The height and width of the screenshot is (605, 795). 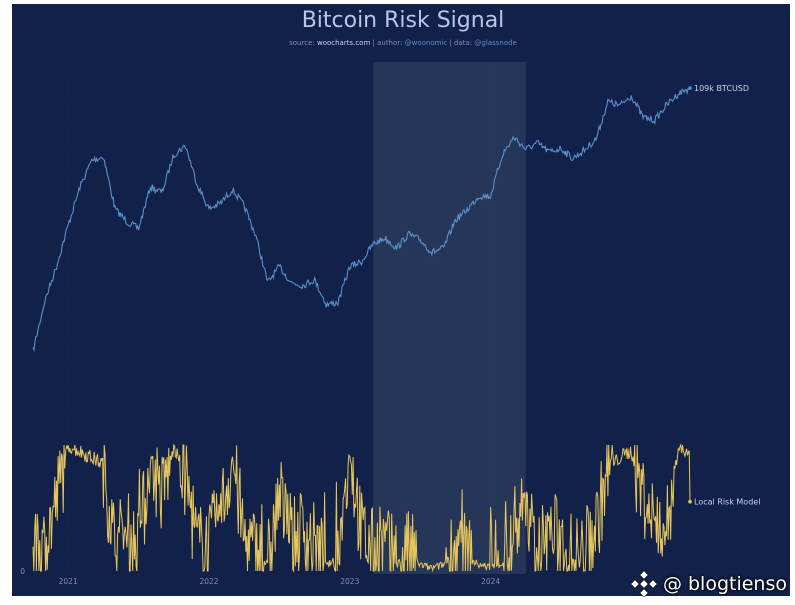 I want to click on price-end-marker, so click(x=690, y=88).